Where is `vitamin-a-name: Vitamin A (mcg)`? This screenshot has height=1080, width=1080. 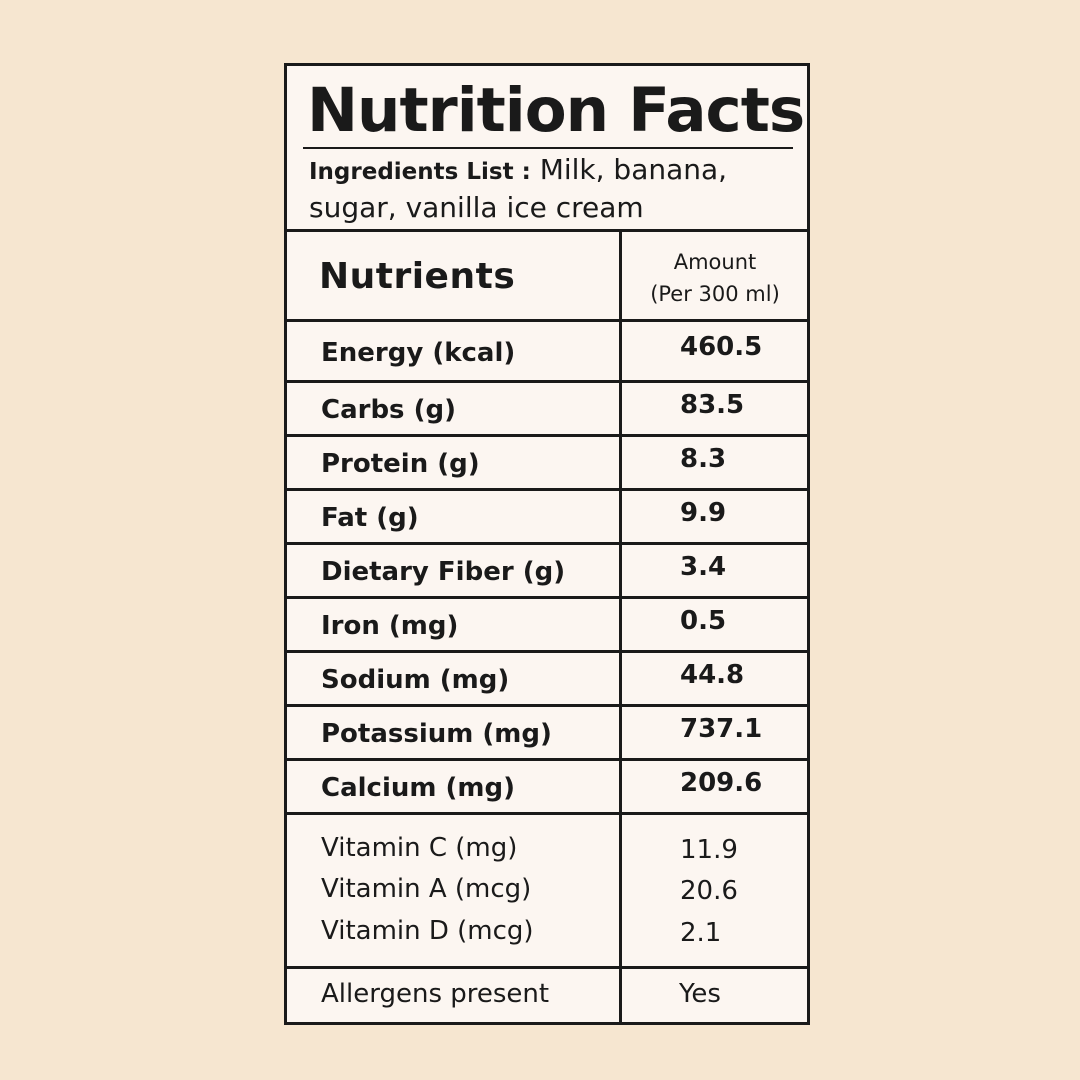 vitamin-a-name: Vitamin A (mcg) is located at coordinates (426, 889).